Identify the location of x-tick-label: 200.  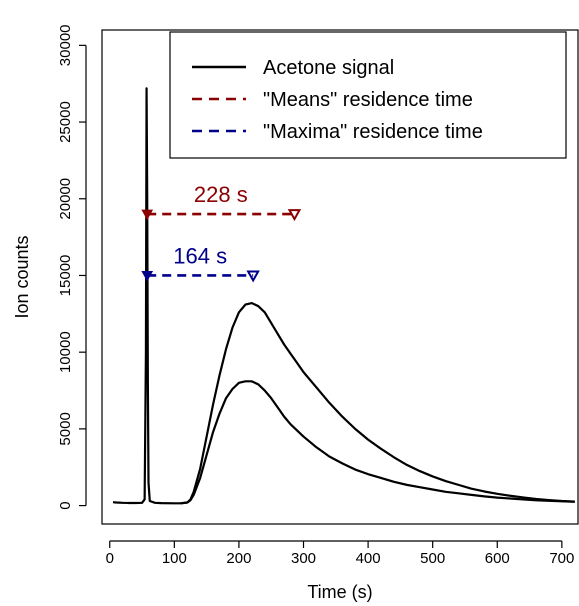
(238, 558).